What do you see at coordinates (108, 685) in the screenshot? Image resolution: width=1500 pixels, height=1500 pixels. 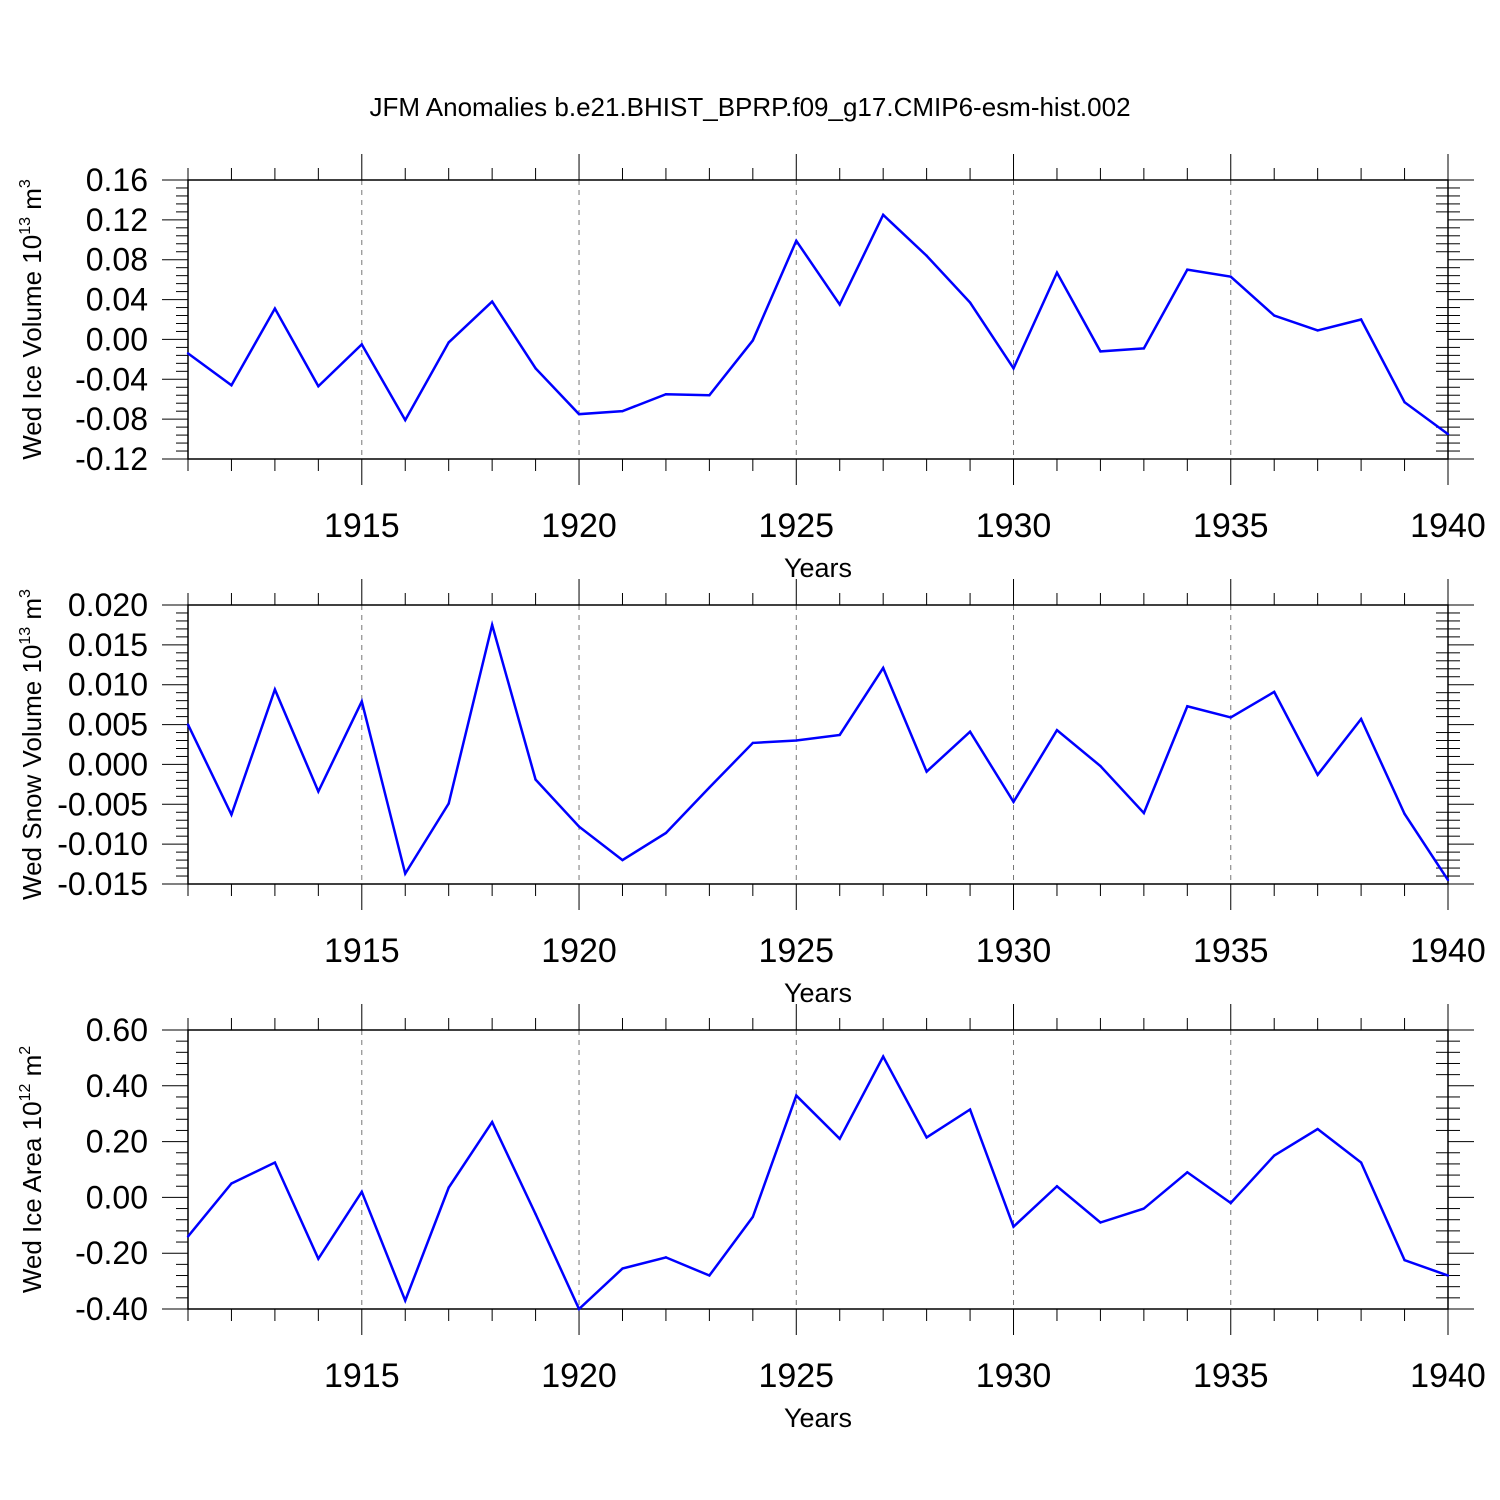 I see `y-tick-label: 0.010` at bounding box center [108, 685].